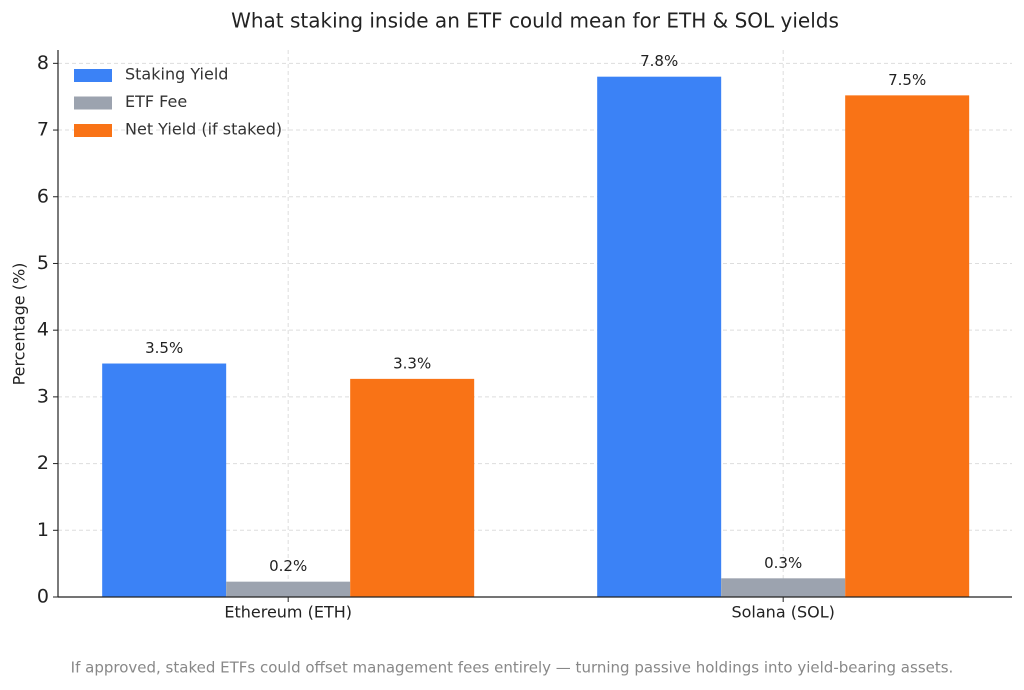 This screenshot has height=690, width=1024. Describe the element at coordinates (164, 348) in the screenshot. I see `data-label: 3.5%` at that location.